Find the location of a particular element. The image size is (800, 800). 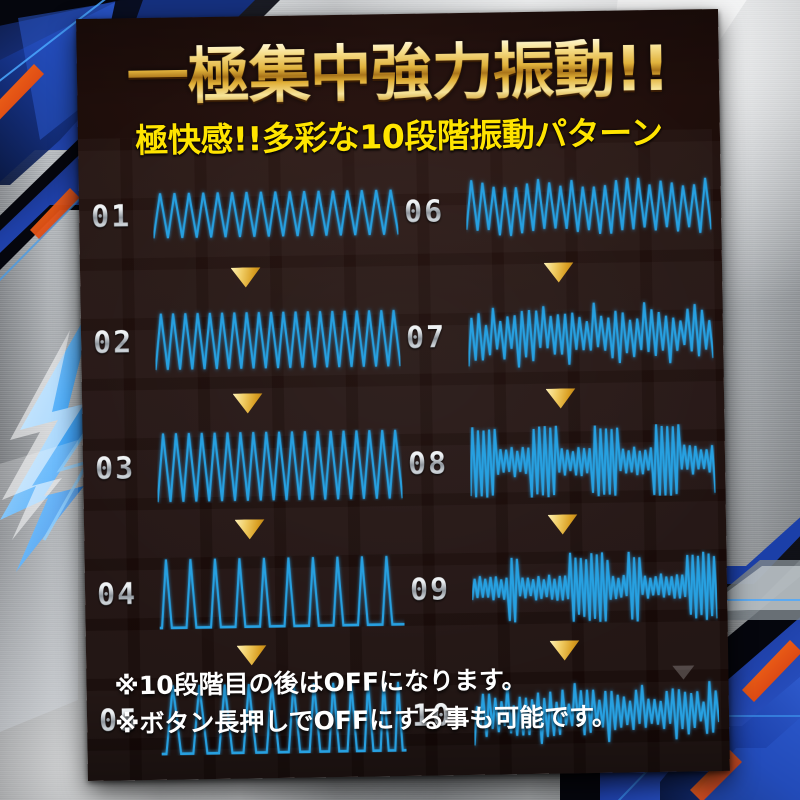

pattern-row-06: 06 is located at coordinates (557, 209).